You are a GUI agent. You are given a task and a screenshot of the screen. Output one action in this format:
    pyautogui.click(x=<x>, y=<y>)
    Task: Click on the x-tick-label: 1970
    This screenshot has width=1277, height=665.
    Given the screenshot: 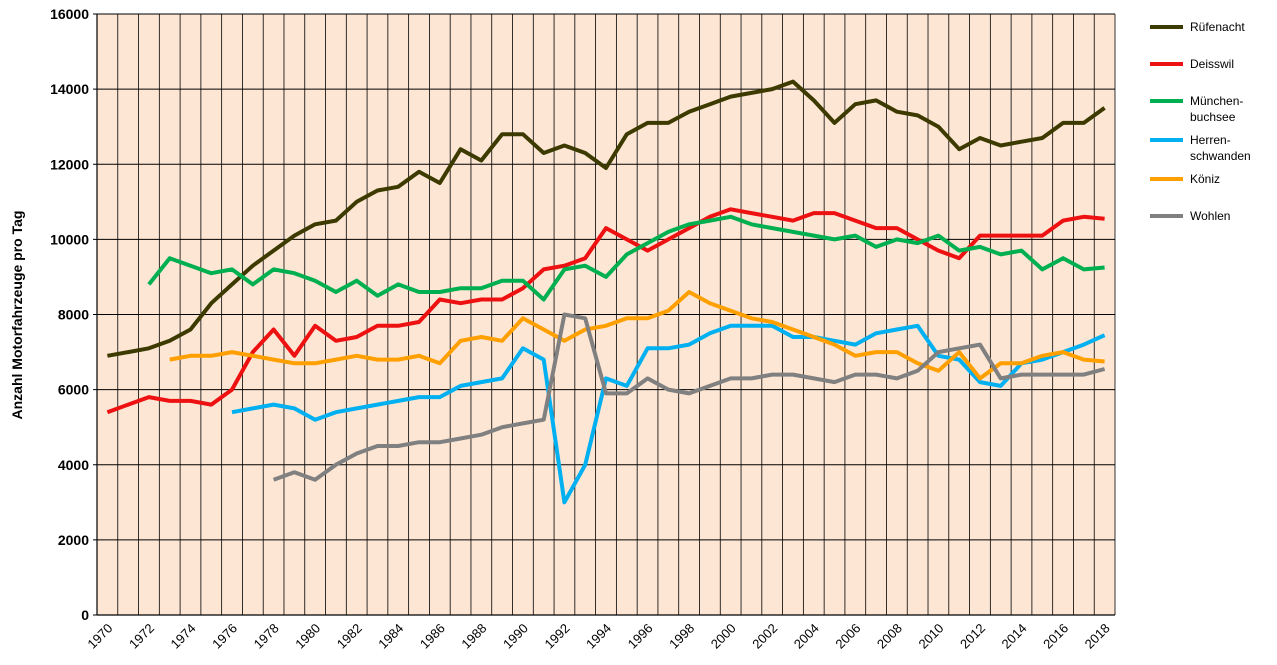 What is the action you would take?
    pyautogui.click(x=99, y=636)
    